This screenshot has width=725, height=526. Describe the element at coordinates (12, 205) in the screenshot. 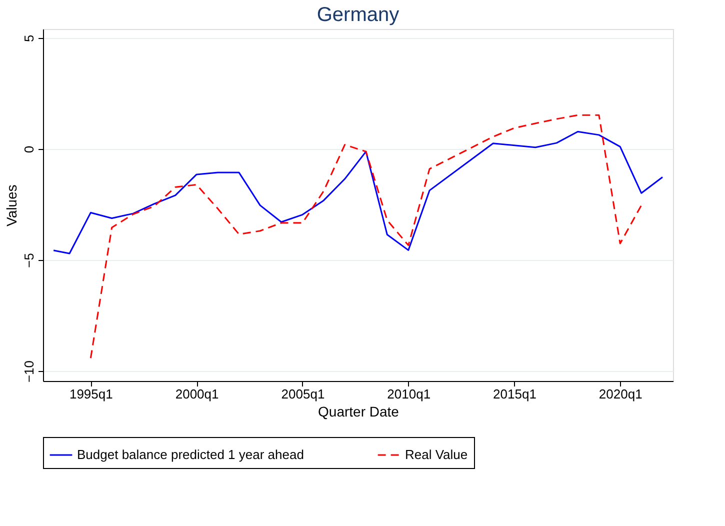

I see `y-axis-title: Values` at that location.